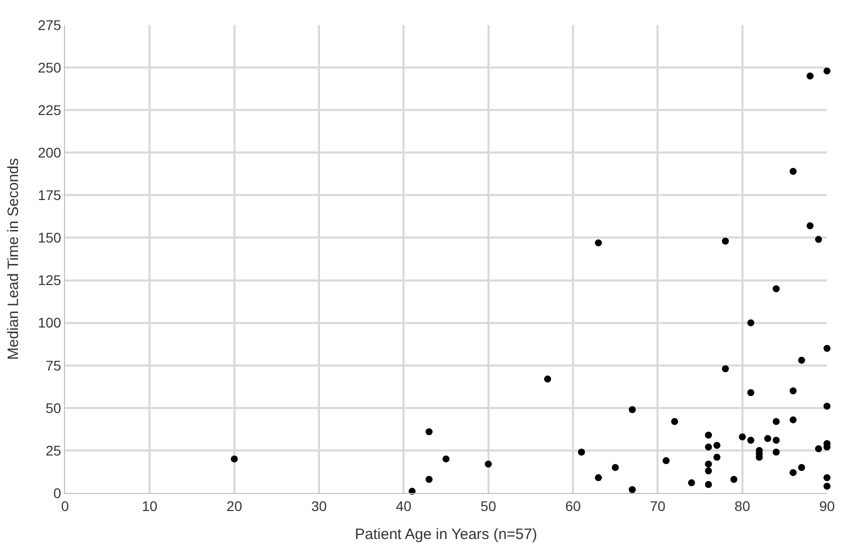 This screenshot has width=847, height=553. Describe the element at coordinates (50, 280) in the screenshot. I see `y-tick-label: 125` at that location.